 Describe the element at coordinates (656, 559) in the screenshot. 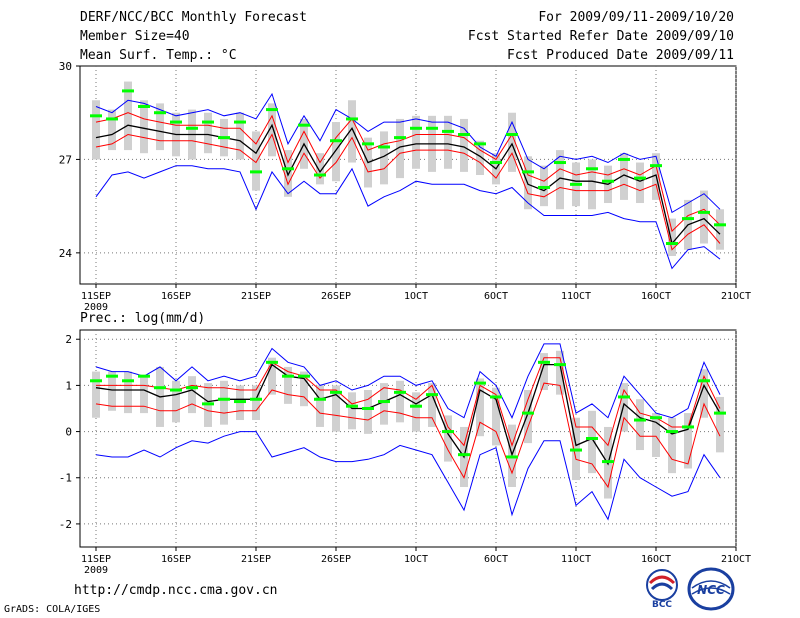

I see `x-tick-label: 16OCT` at that location.